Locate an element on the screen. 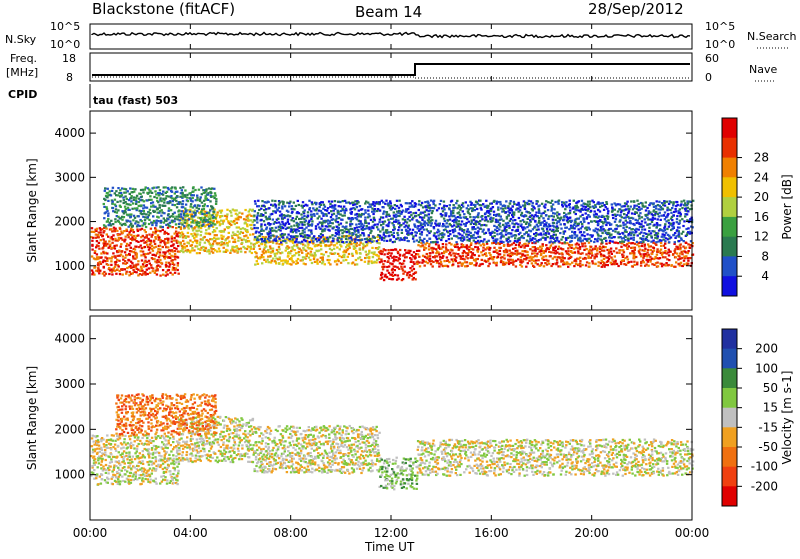  beam-label: Beam 14 is located at coordinates (388, 12).